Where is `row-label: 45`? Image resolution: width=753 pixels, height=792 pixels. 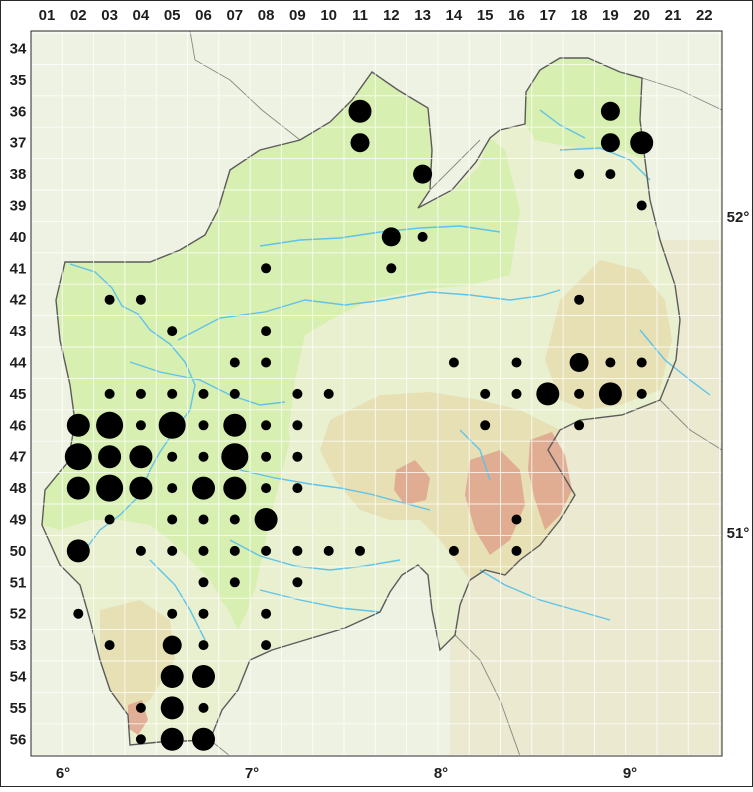
row-label: 45 is located at coordinates (18, 394).